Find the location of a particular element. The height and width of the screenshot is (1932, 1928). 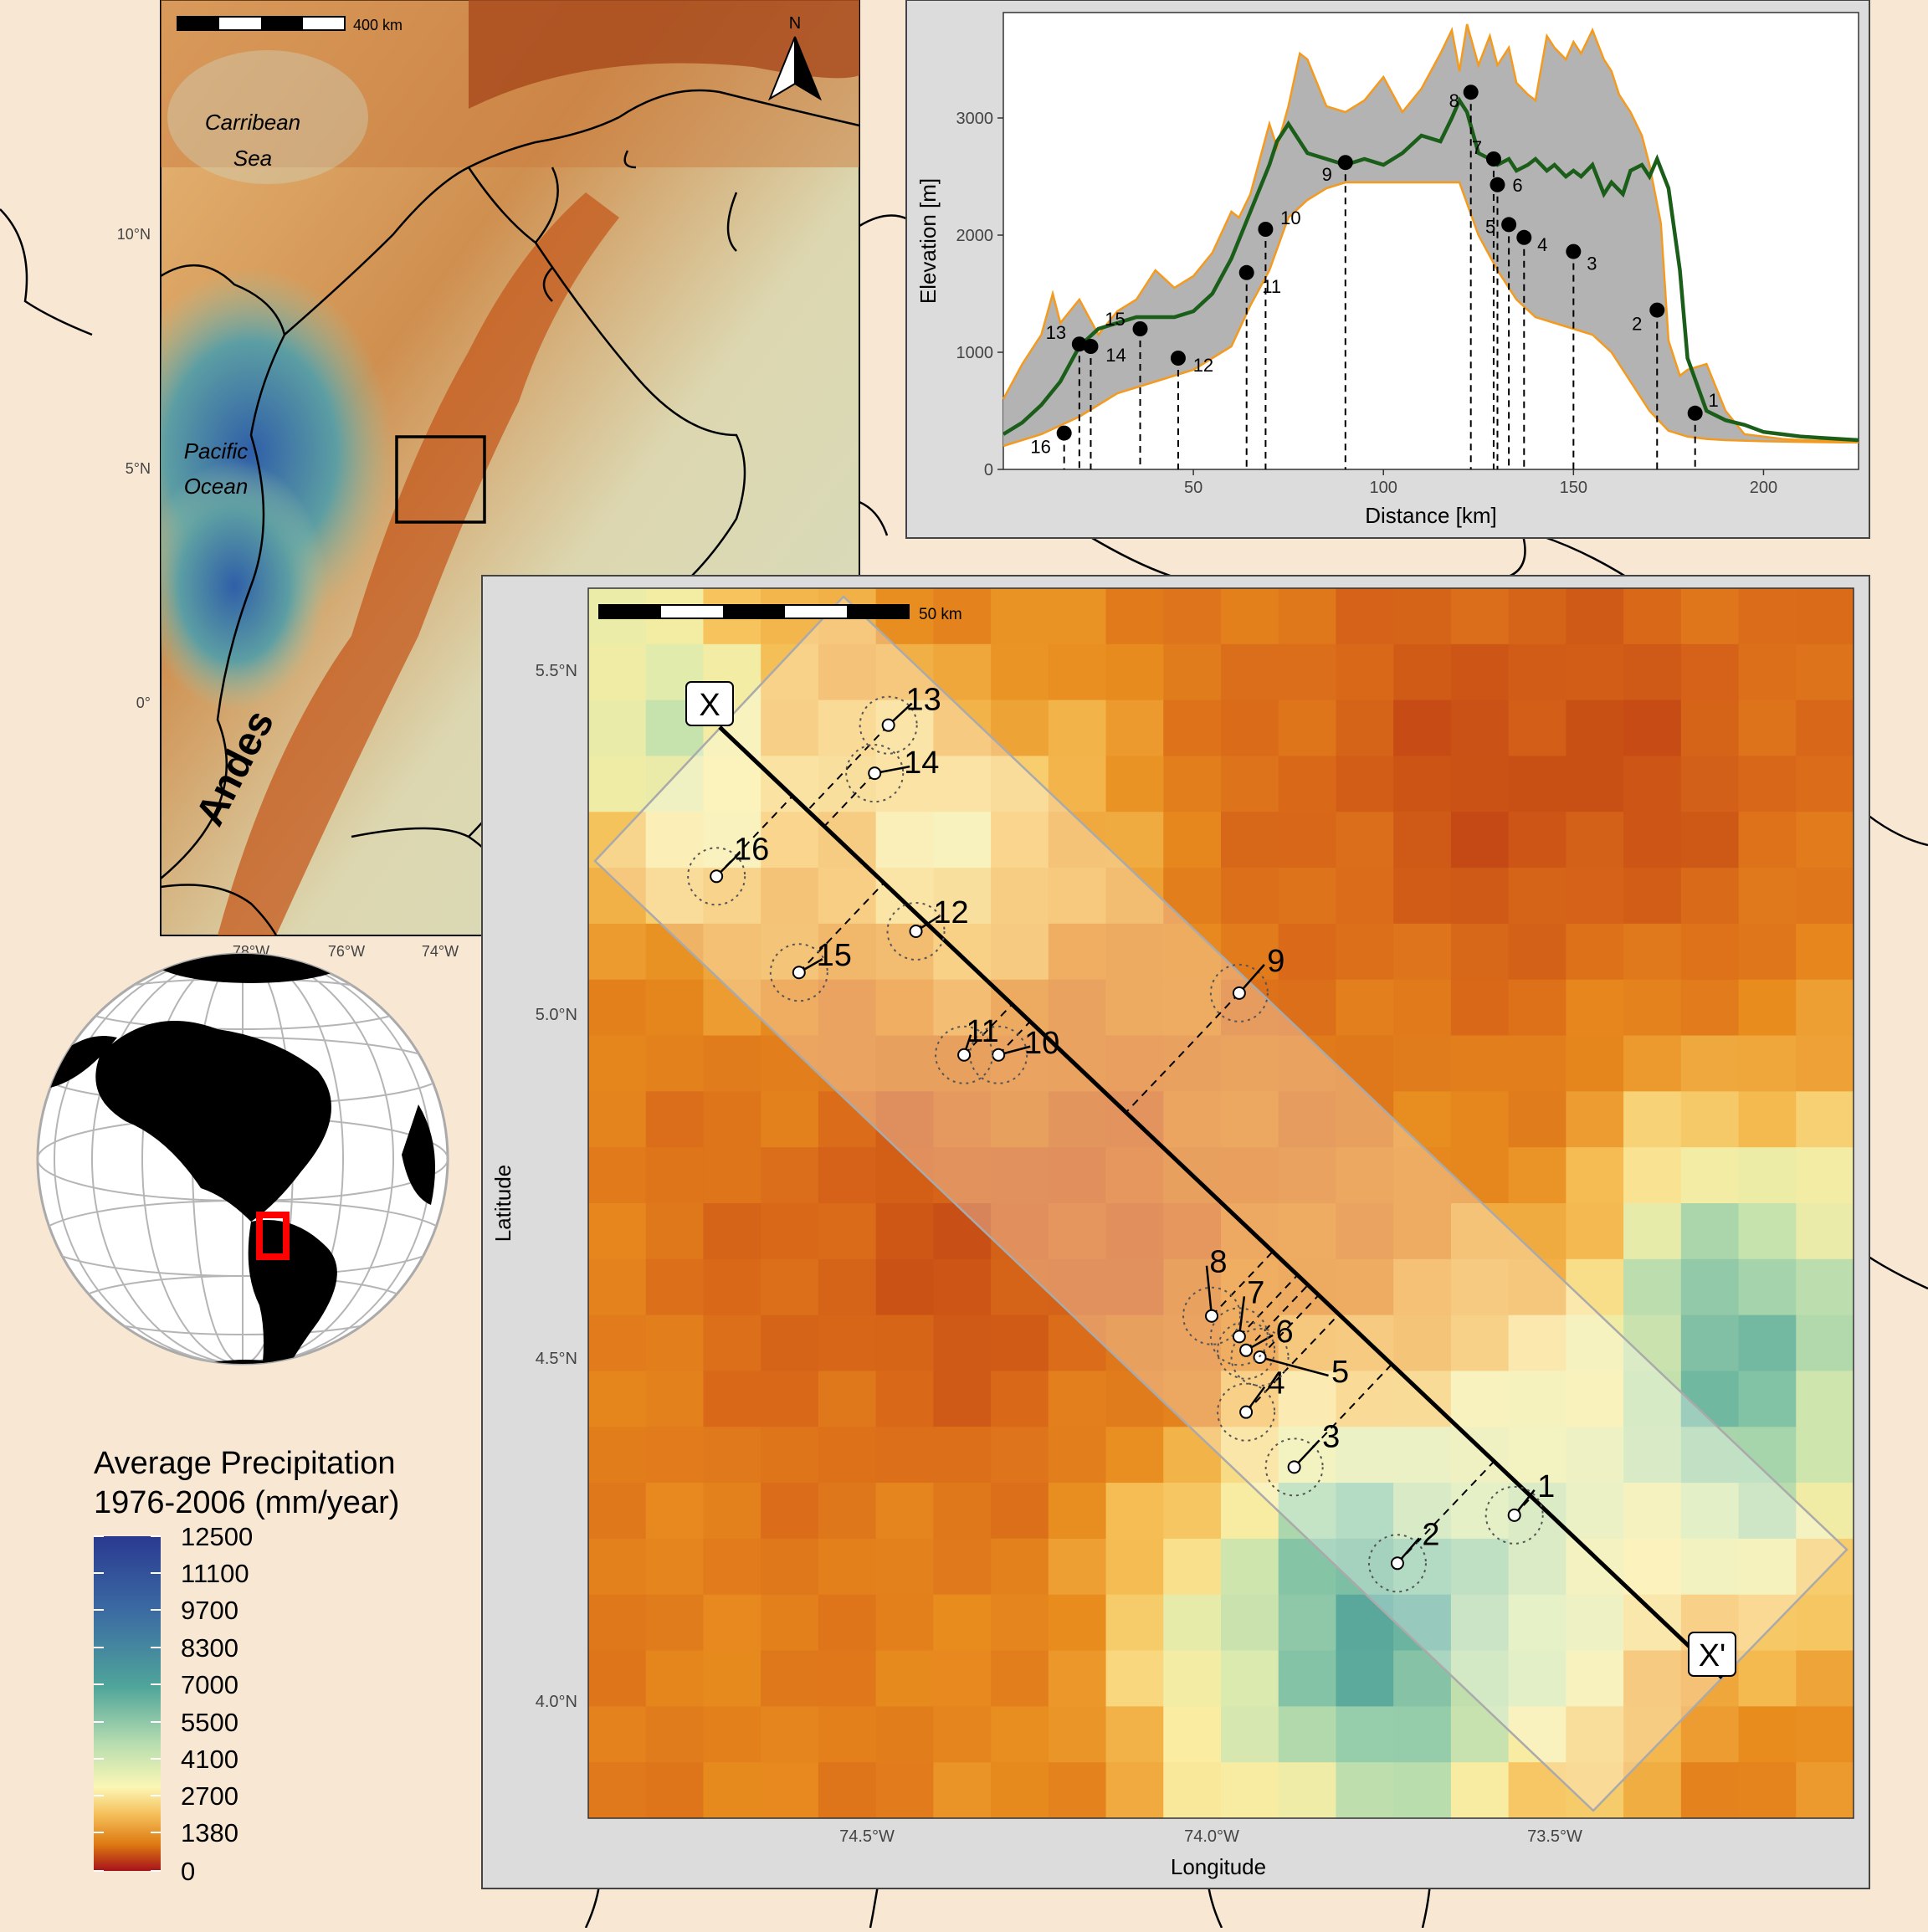

station-label: 16 is located at coordinates (751, 849).